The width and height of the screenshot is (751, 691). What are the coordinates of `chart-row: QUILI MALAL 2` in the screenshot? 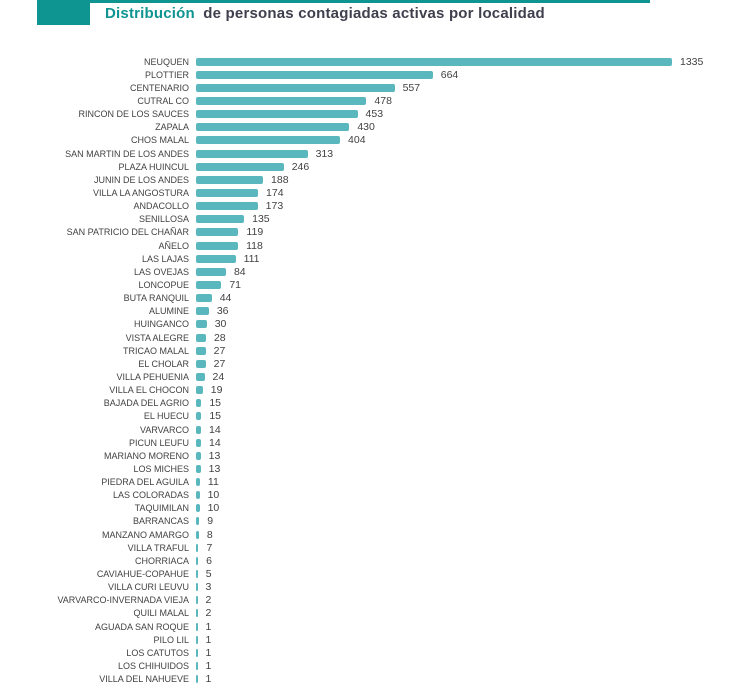 It's located at (375, 613).